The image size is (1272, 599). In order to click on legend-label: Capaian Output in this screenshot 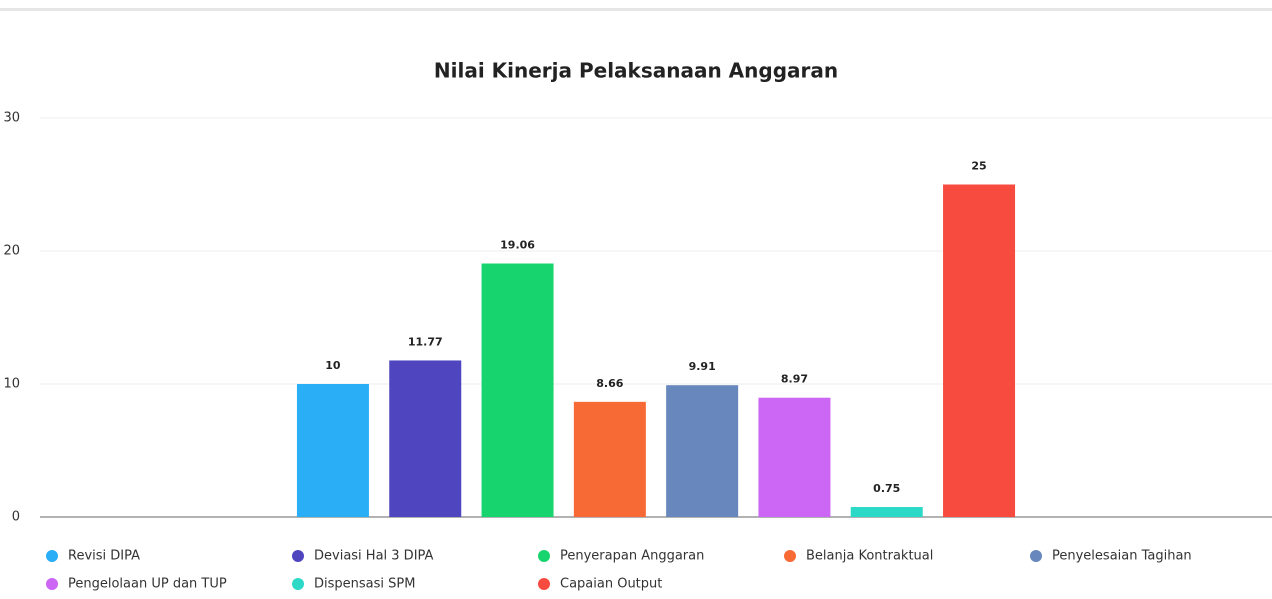, I will do `click(611, 584)`.